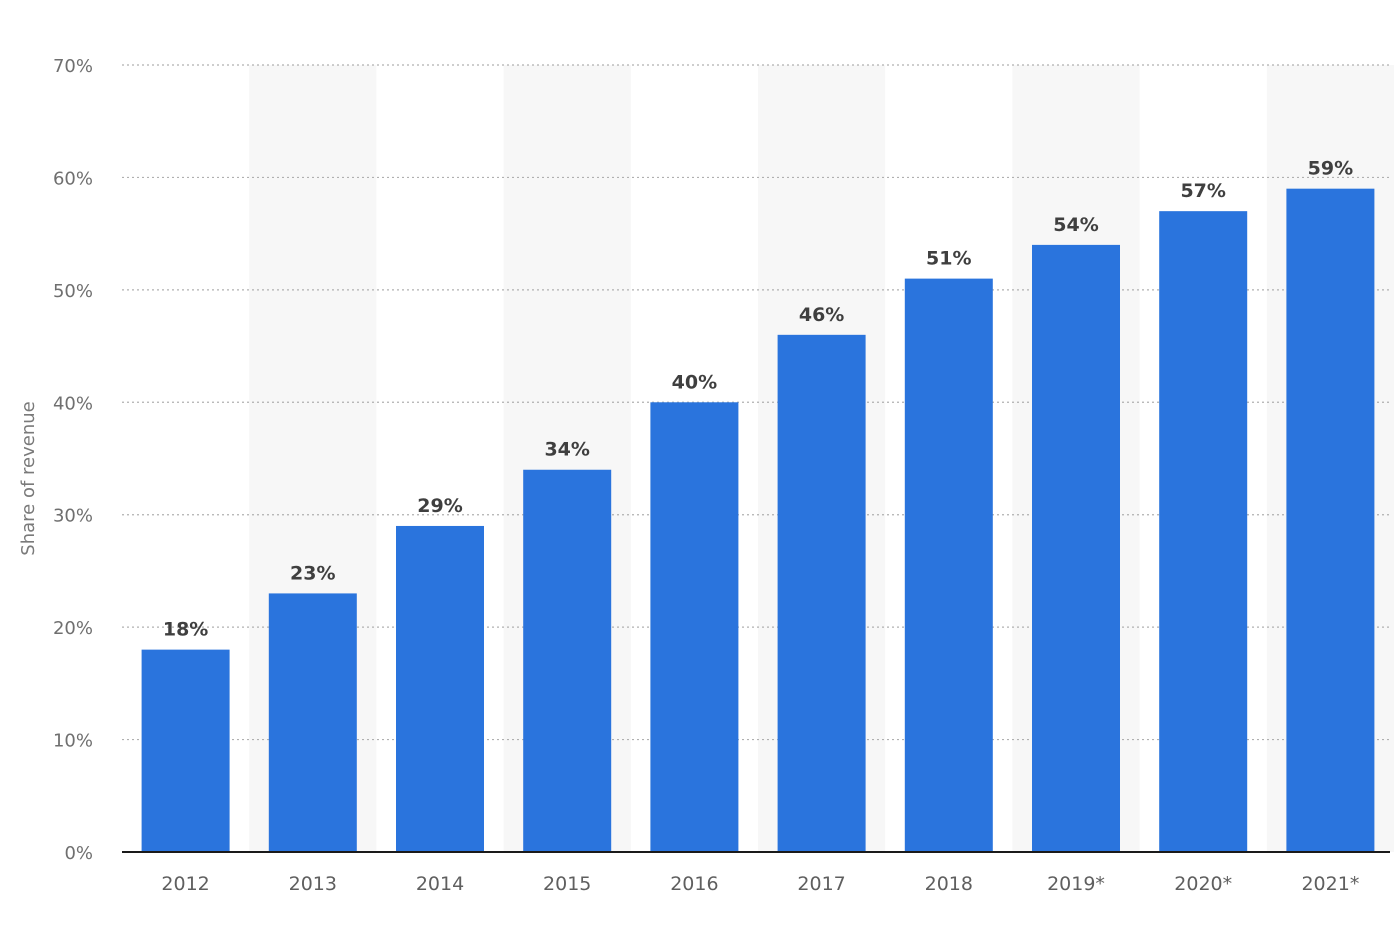  What do you see at coordinates (1330, 169) in the screenshot?
I see `data-label: 59%` at bounding box center [1330, 169].